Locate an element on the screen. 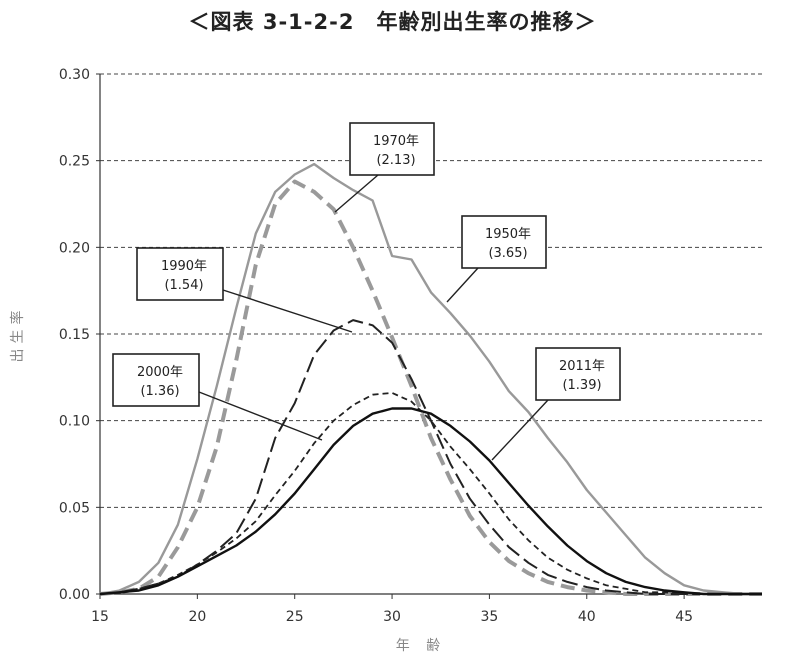  callout-leader-2011 is located at coordinates (520, 430).